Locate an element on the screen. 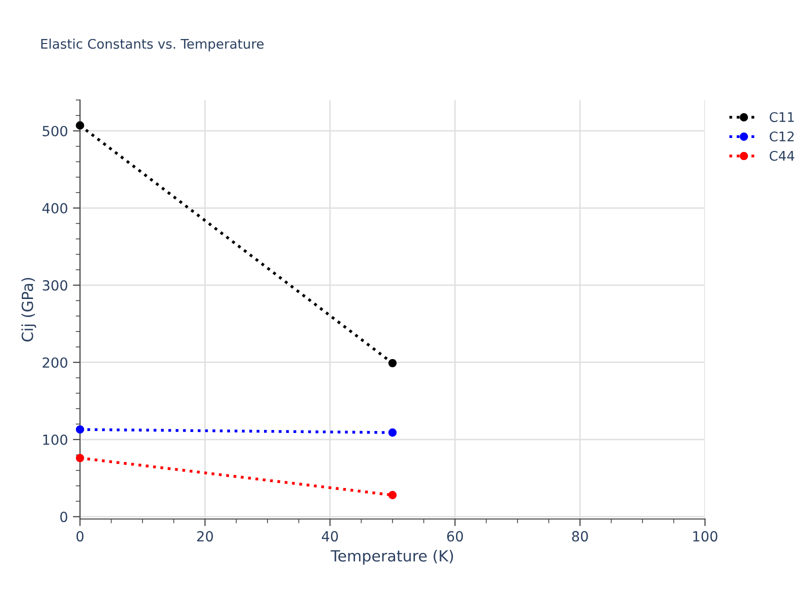 The width and height of the screenshot is (800, 600). y-axis-title: Cij (GPa) is located at coordinates (28, 310).